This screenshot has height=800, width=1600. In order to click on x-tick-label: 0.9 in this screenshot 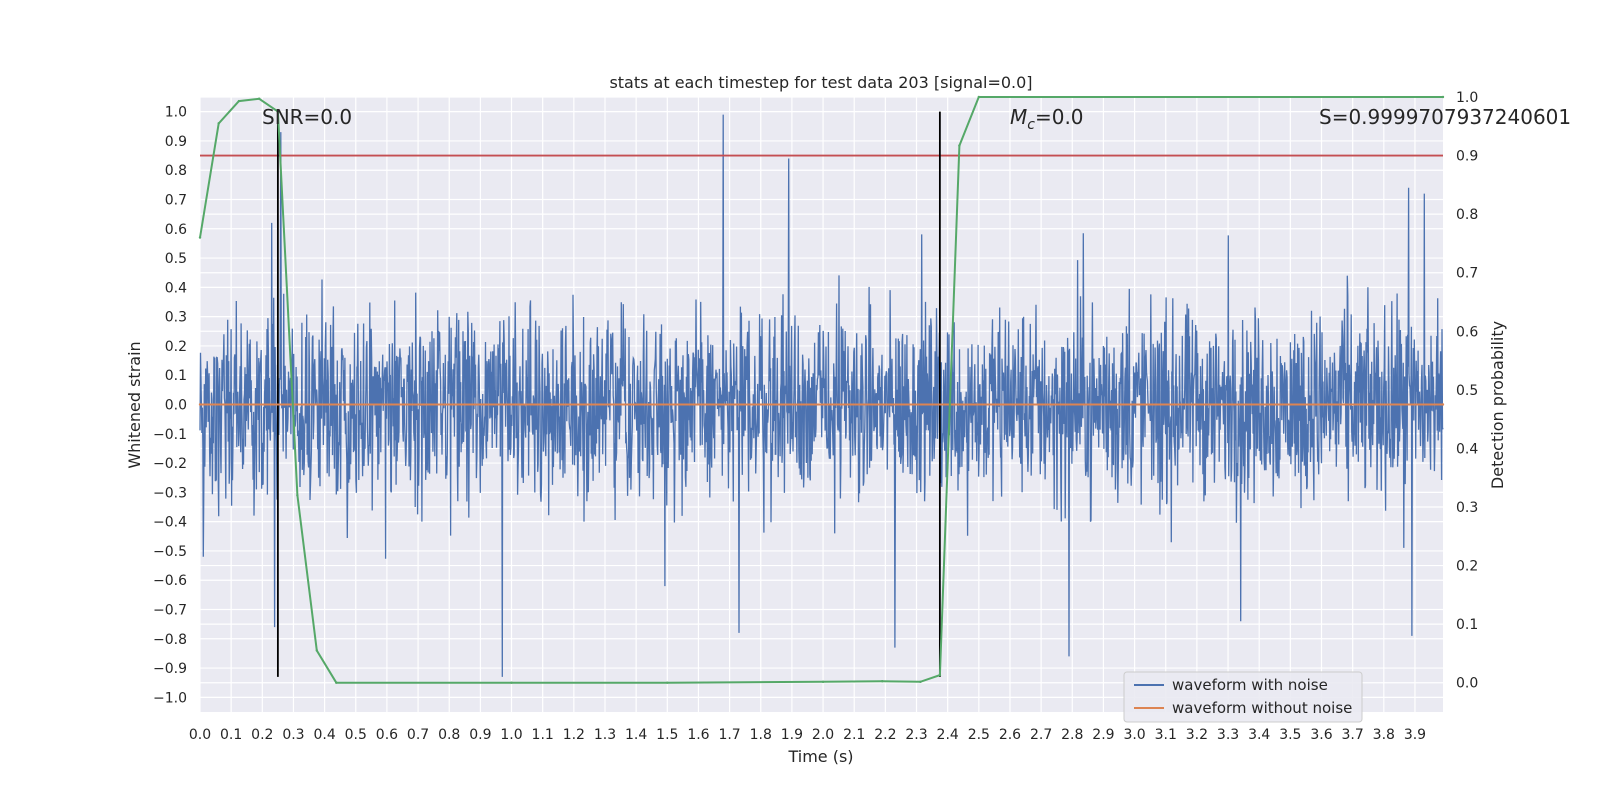, I will do `click(480, 735)`.